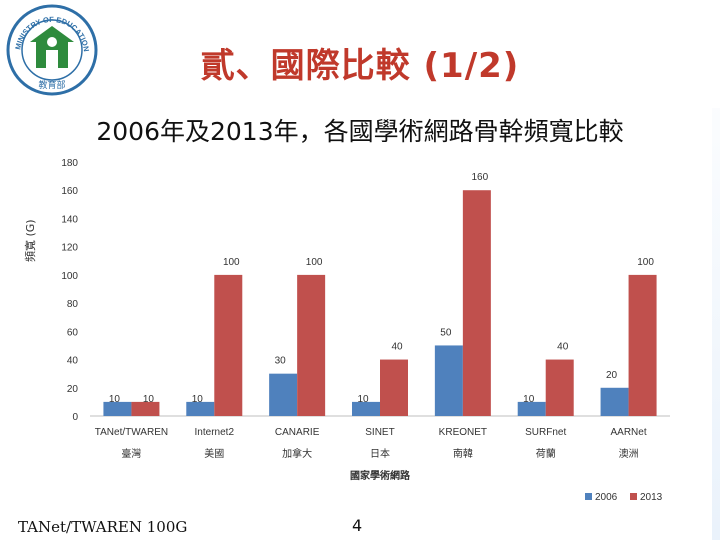  I want to click on y-tick-label: 80, so click(73, 304).